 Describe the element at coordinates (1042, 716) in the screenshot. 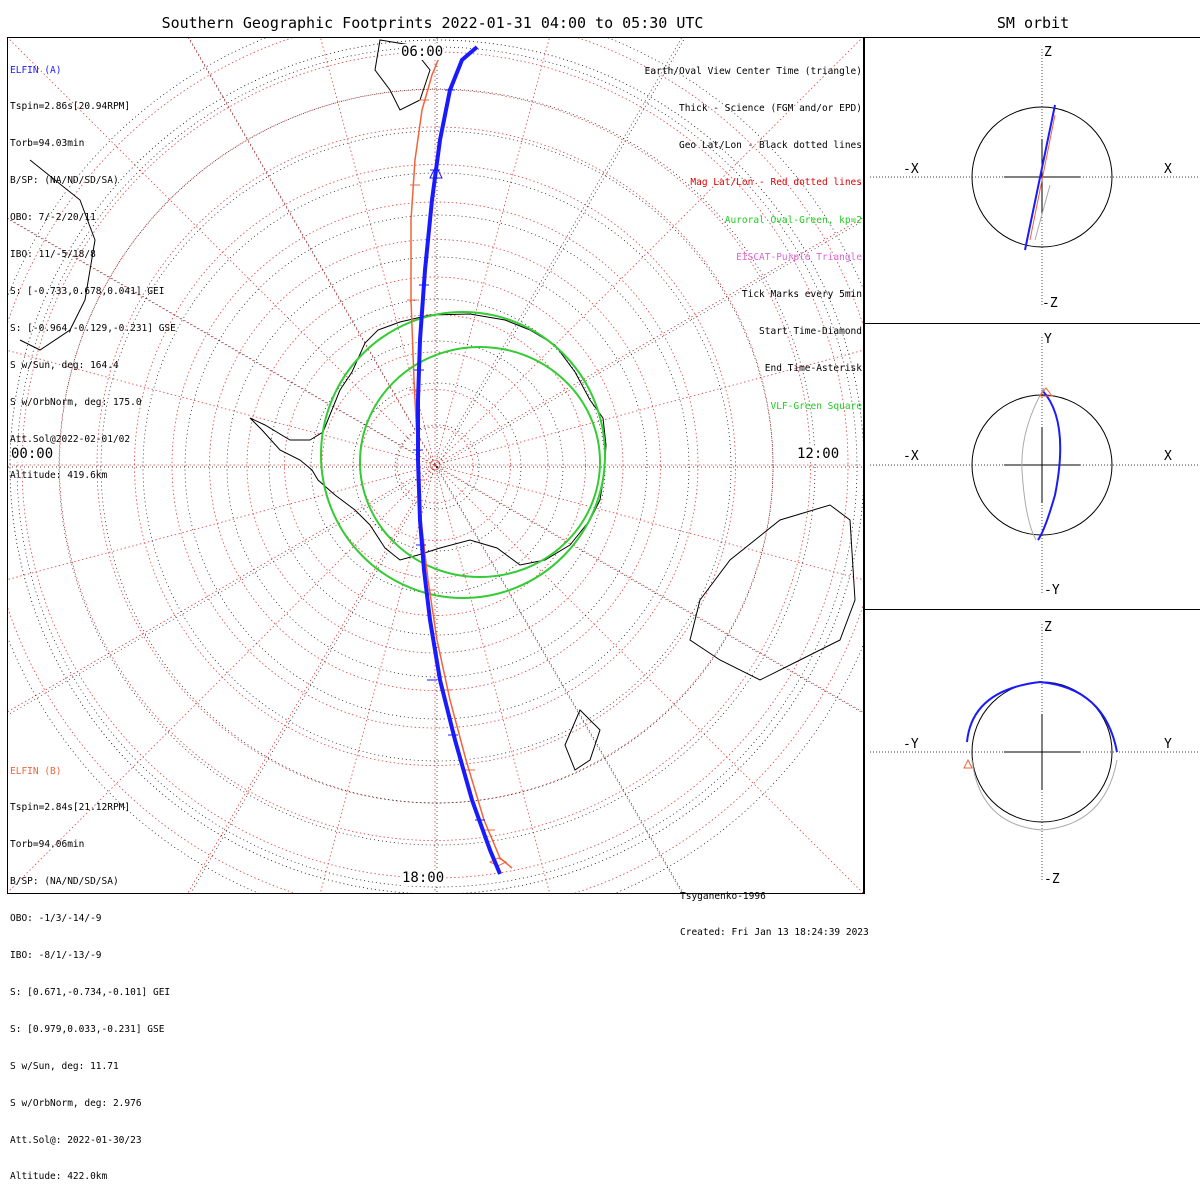

I see `sm-yz-elfin-a-orbit` at that location.